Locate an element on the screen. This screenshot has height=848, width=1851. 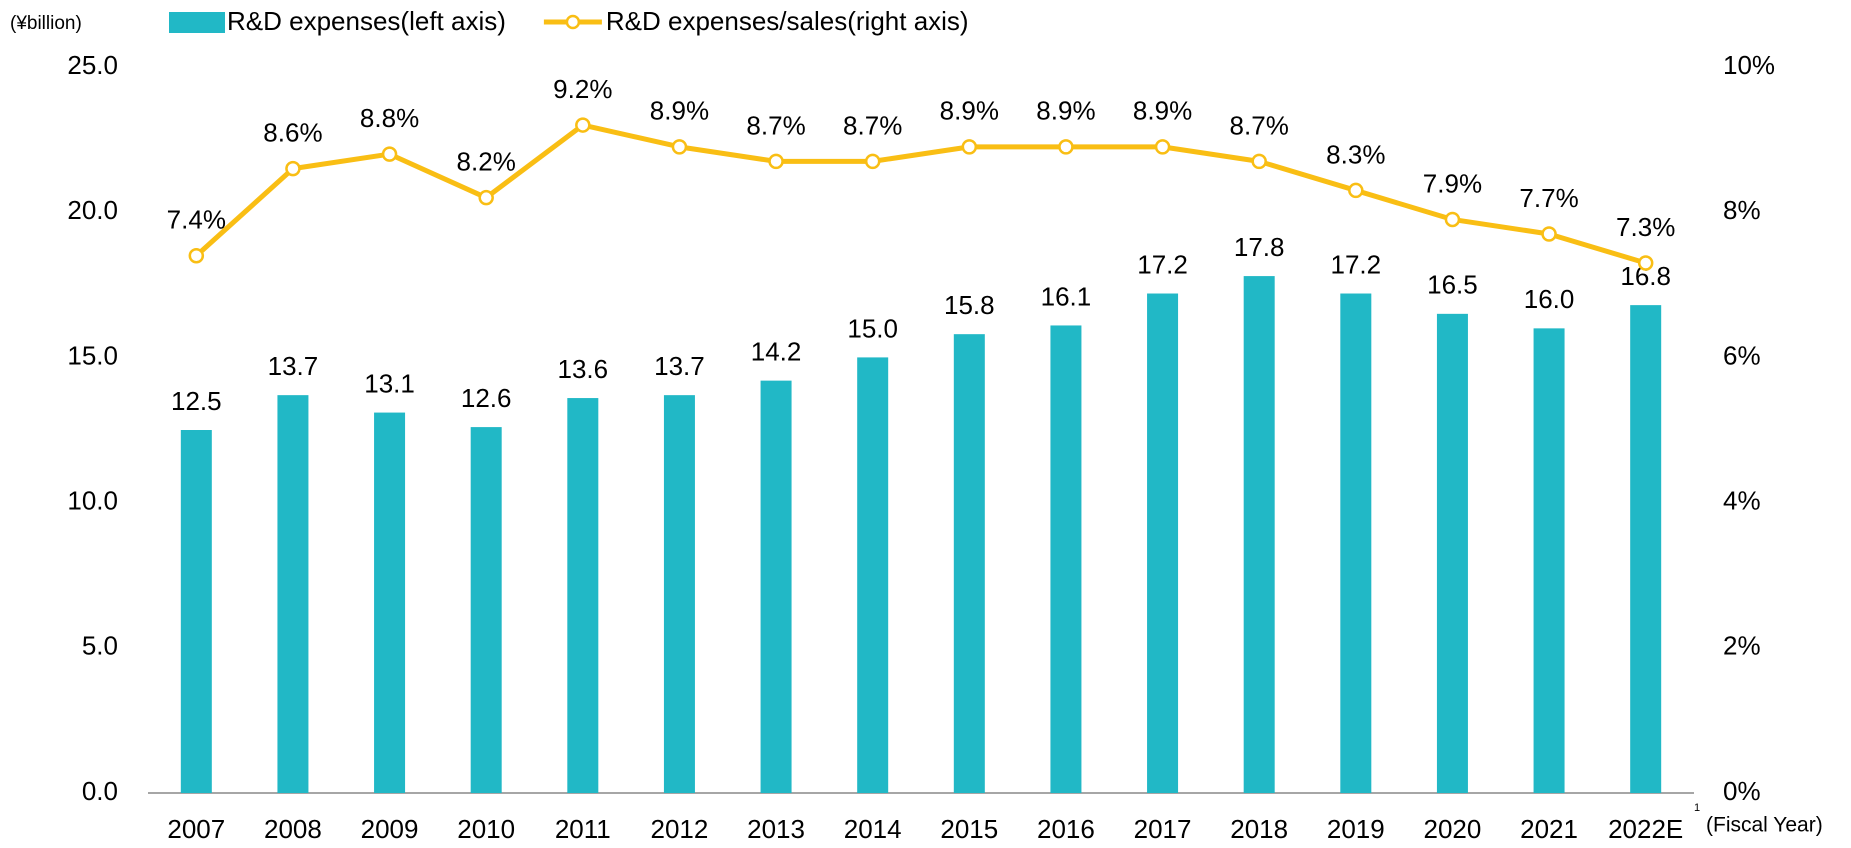
line-value-label: 7.7% is located at coordinates (1548, 198).